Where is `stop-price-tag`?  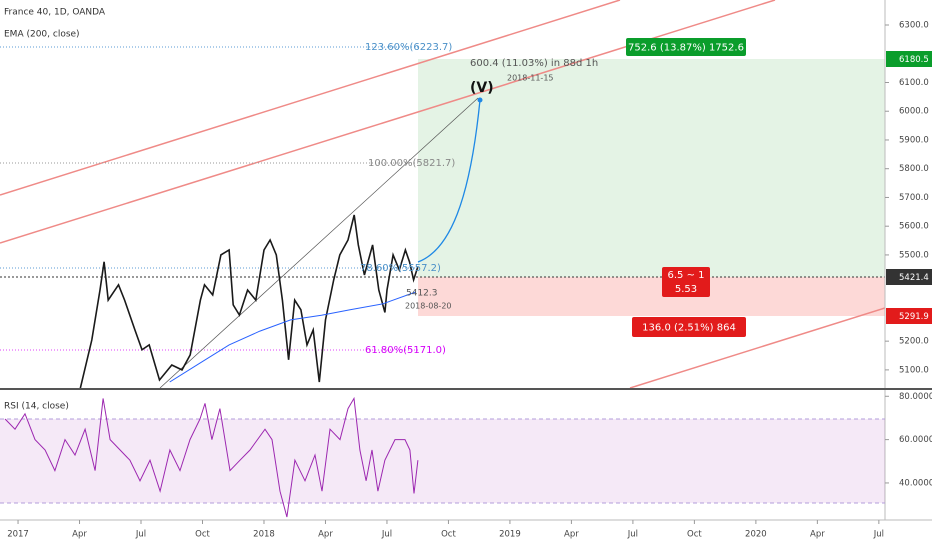 stop-price-tag is located at coordinates (909, 316).